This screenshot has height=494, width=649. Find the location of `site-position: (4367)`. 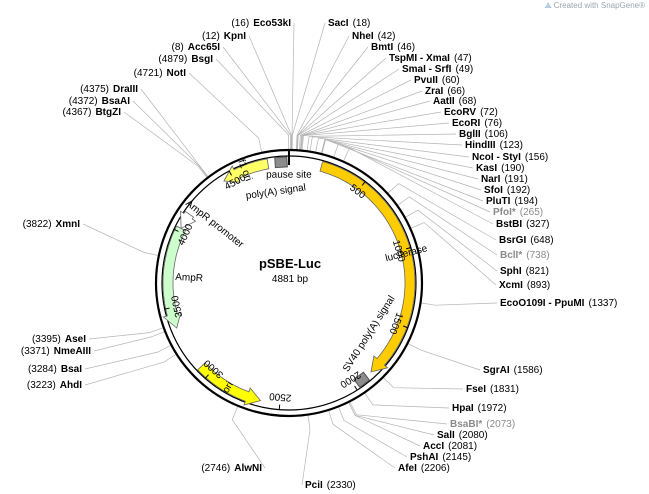

site-position: (4367) is located at coordinates (77, 112).